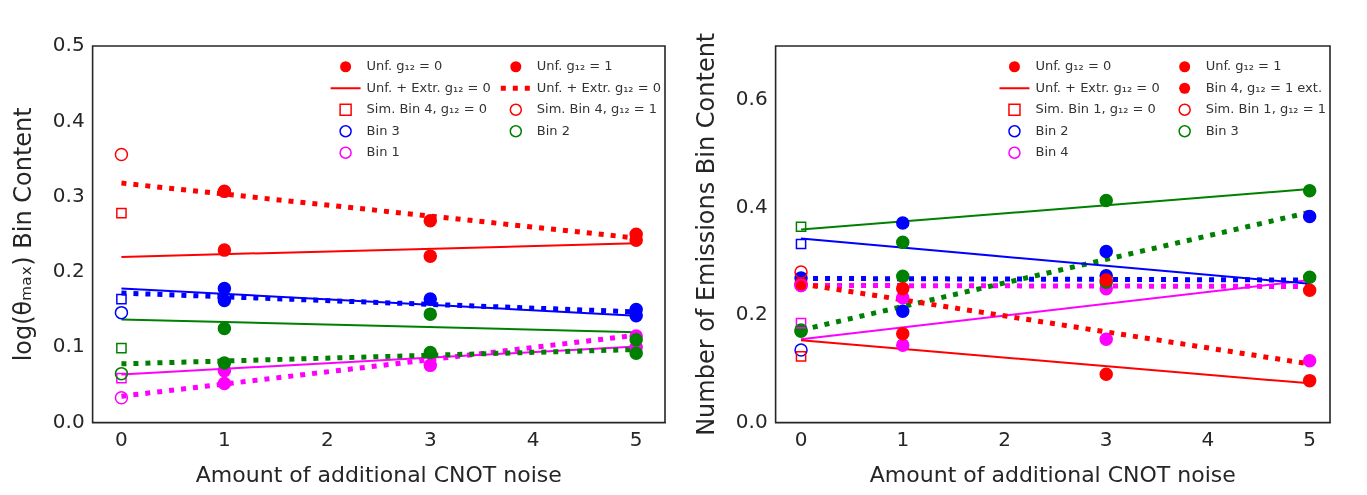  What do you see at coordinates (22, 234) in the screenshot?
I see `y-axis-title: log(θₘₐₓ) Bin Content` at bounding box center [22, 234].